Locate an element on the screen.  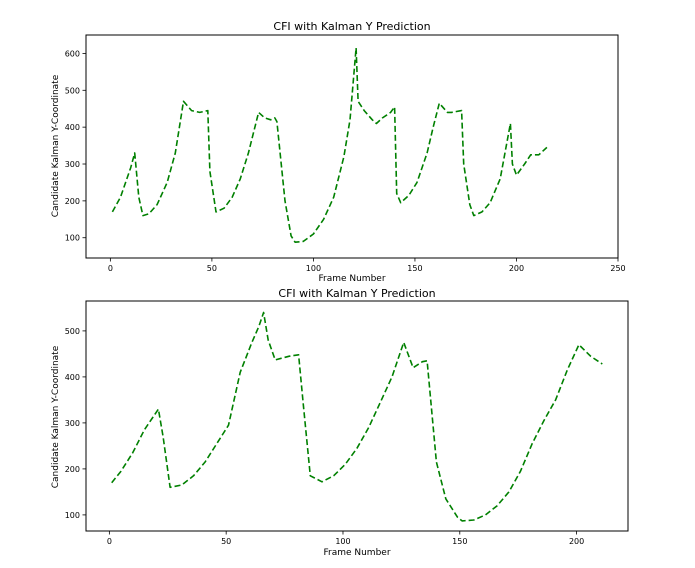
x-tick-label: 250 is located at coordinates (617, 268).